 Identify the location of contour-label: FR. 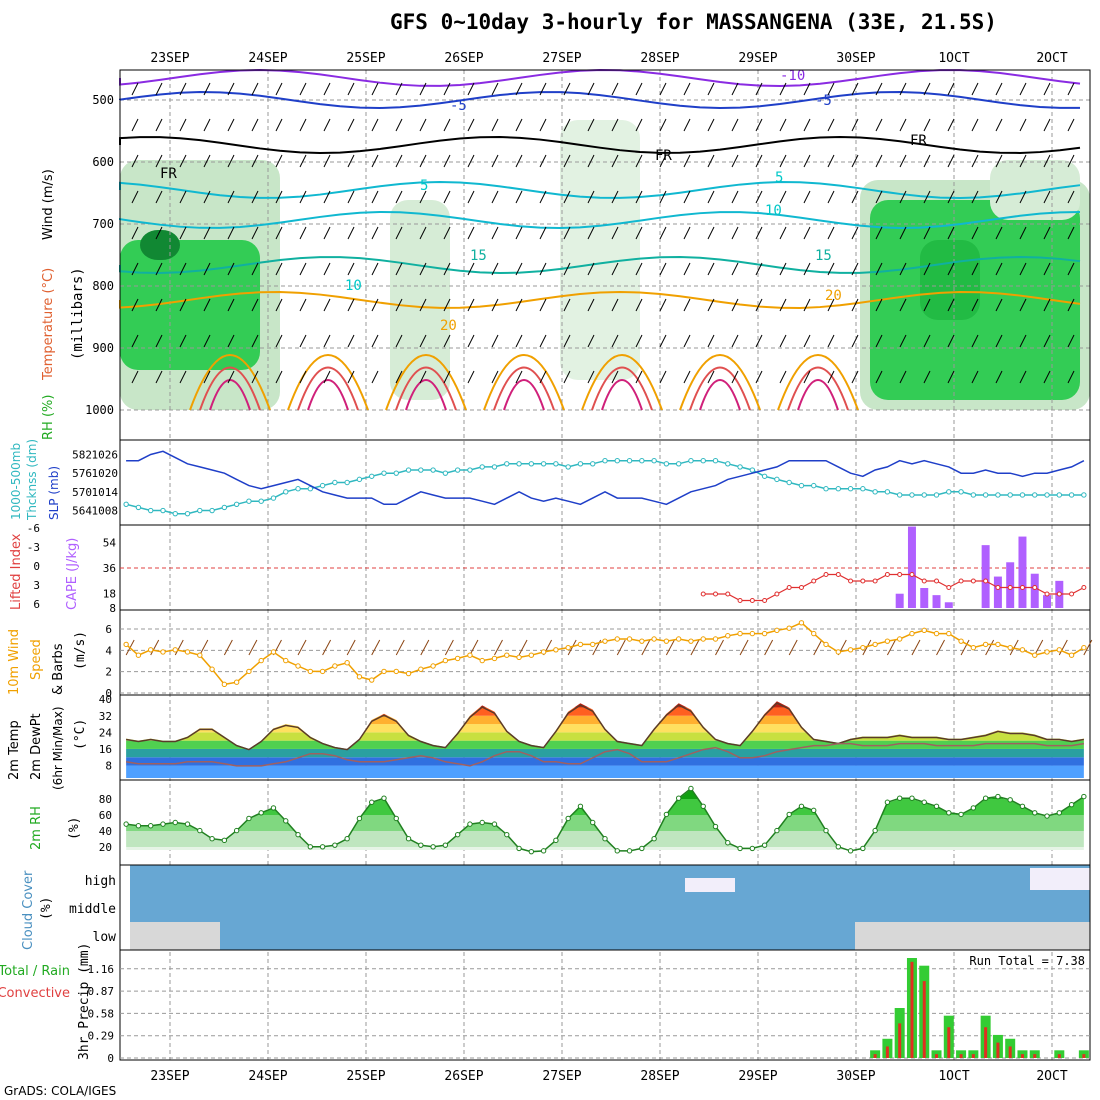
(918, 141).